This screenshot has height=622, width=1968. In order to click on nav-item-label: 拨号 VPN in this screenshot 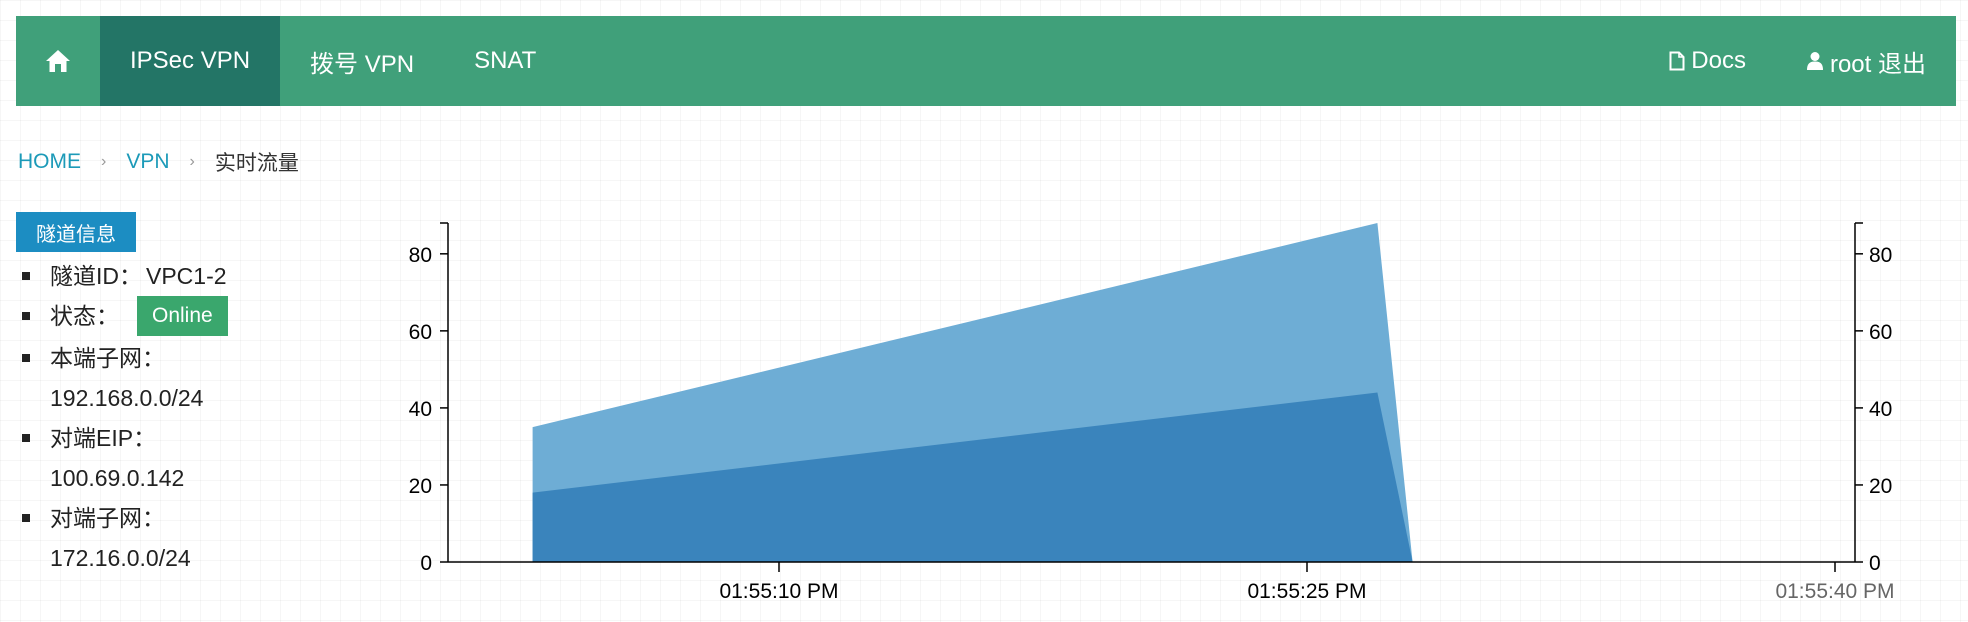, I will do `click(362, 64)`.